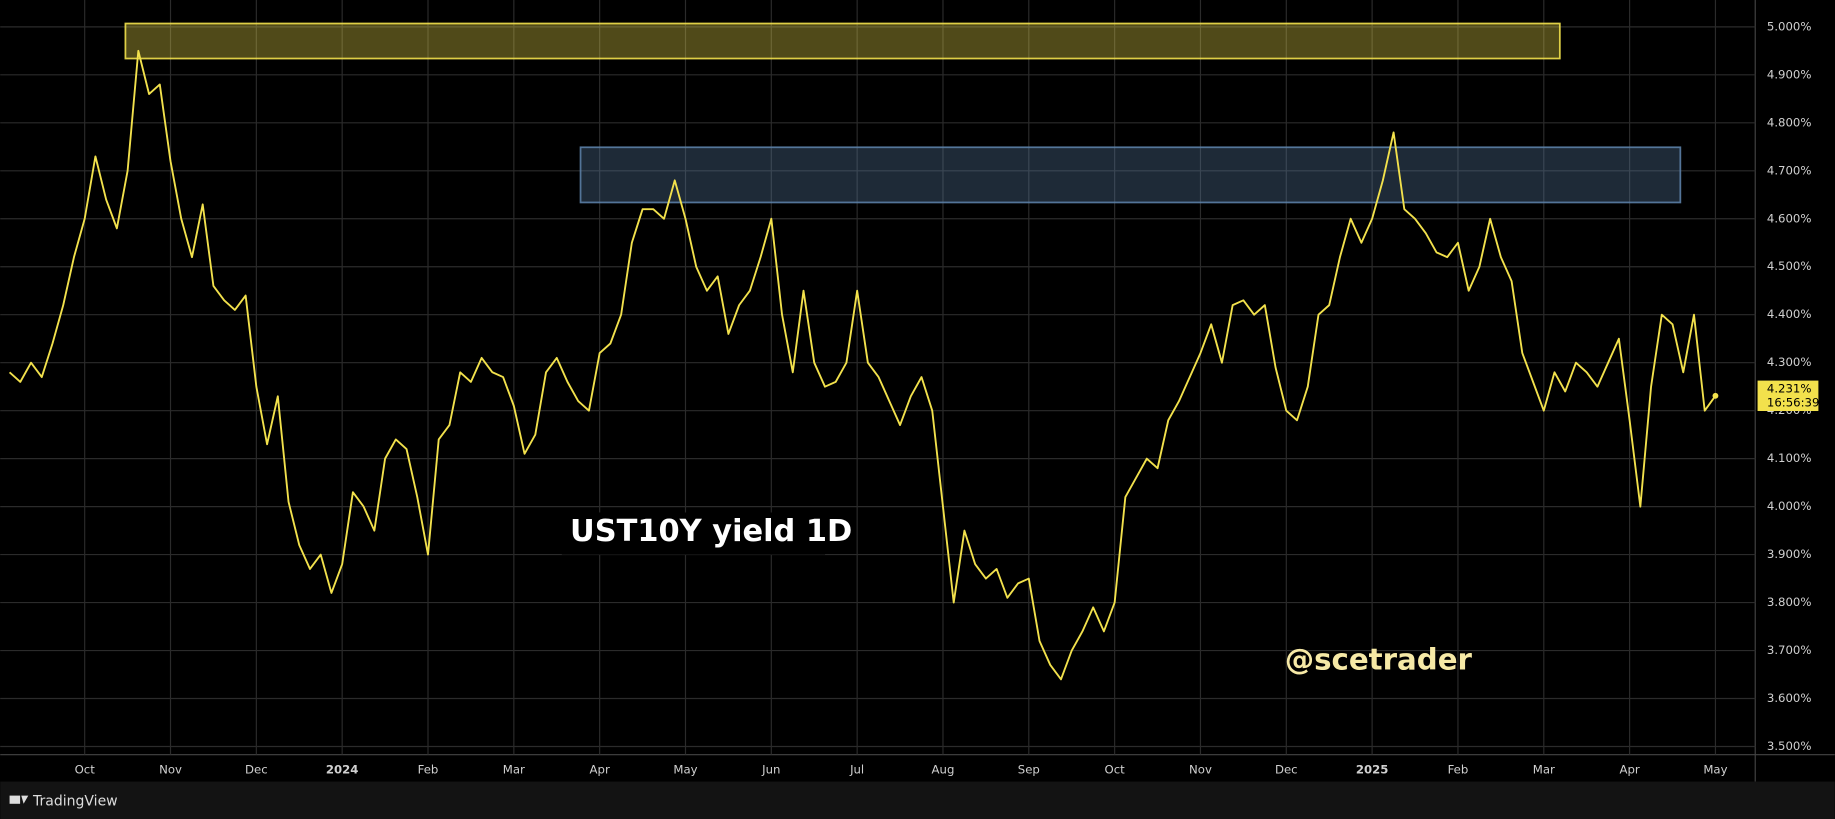  Describe the element at coordinates (1789, 602) in the screenshot. I see `y-tick-label: 3.800%` at that location.